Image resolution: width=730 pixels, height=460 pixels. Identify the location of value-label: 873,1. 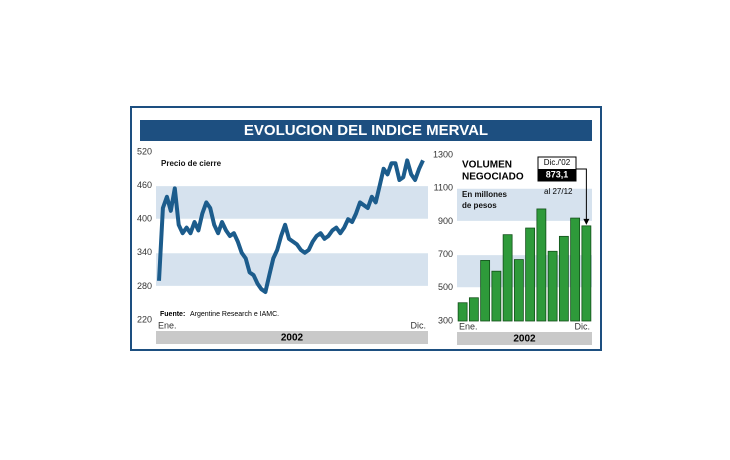
(557, 174).